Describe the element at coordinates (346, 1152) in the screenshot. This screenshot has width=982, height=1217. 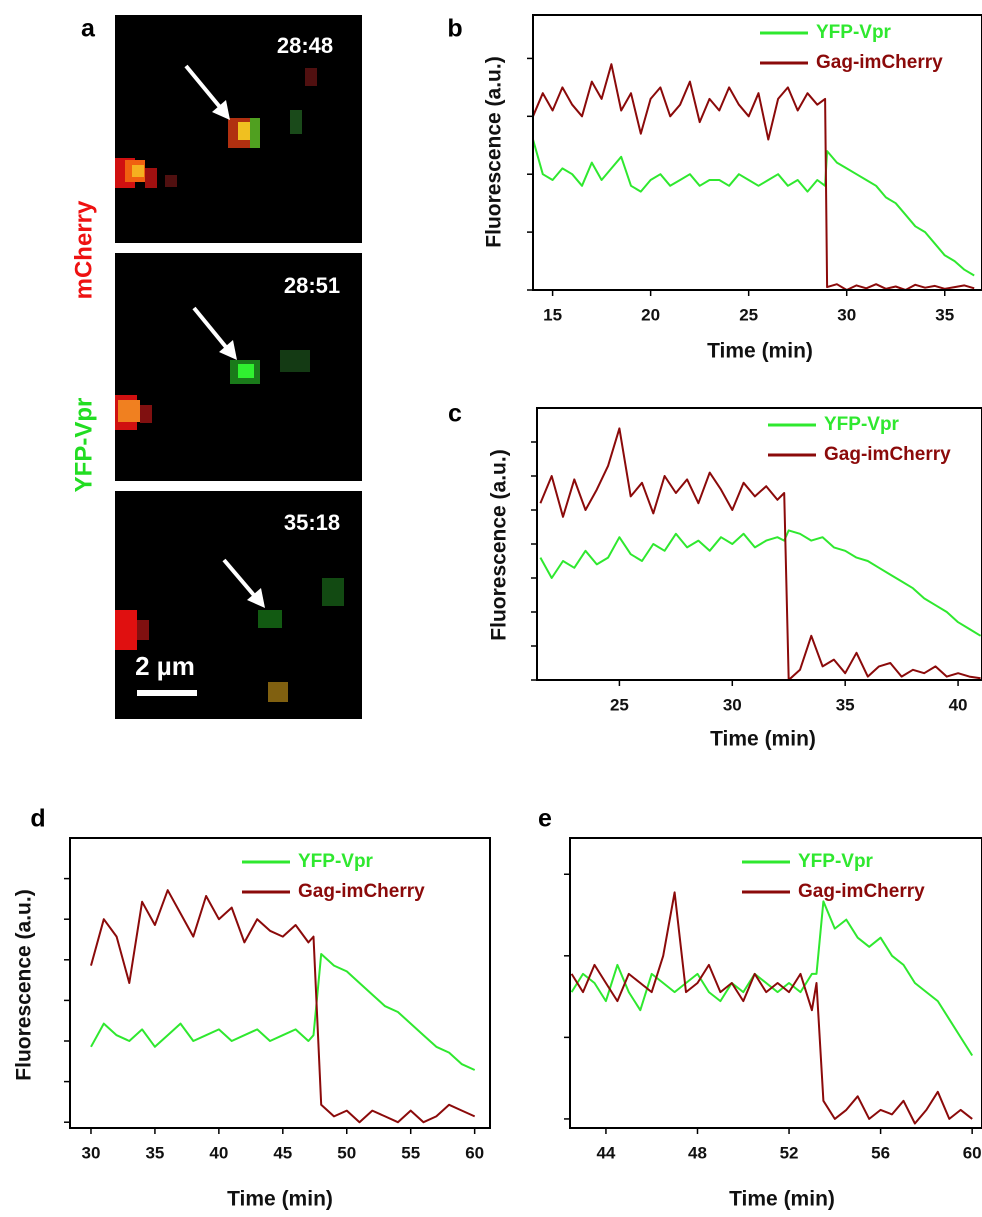
I see `x-tick-label: 50` at that location.